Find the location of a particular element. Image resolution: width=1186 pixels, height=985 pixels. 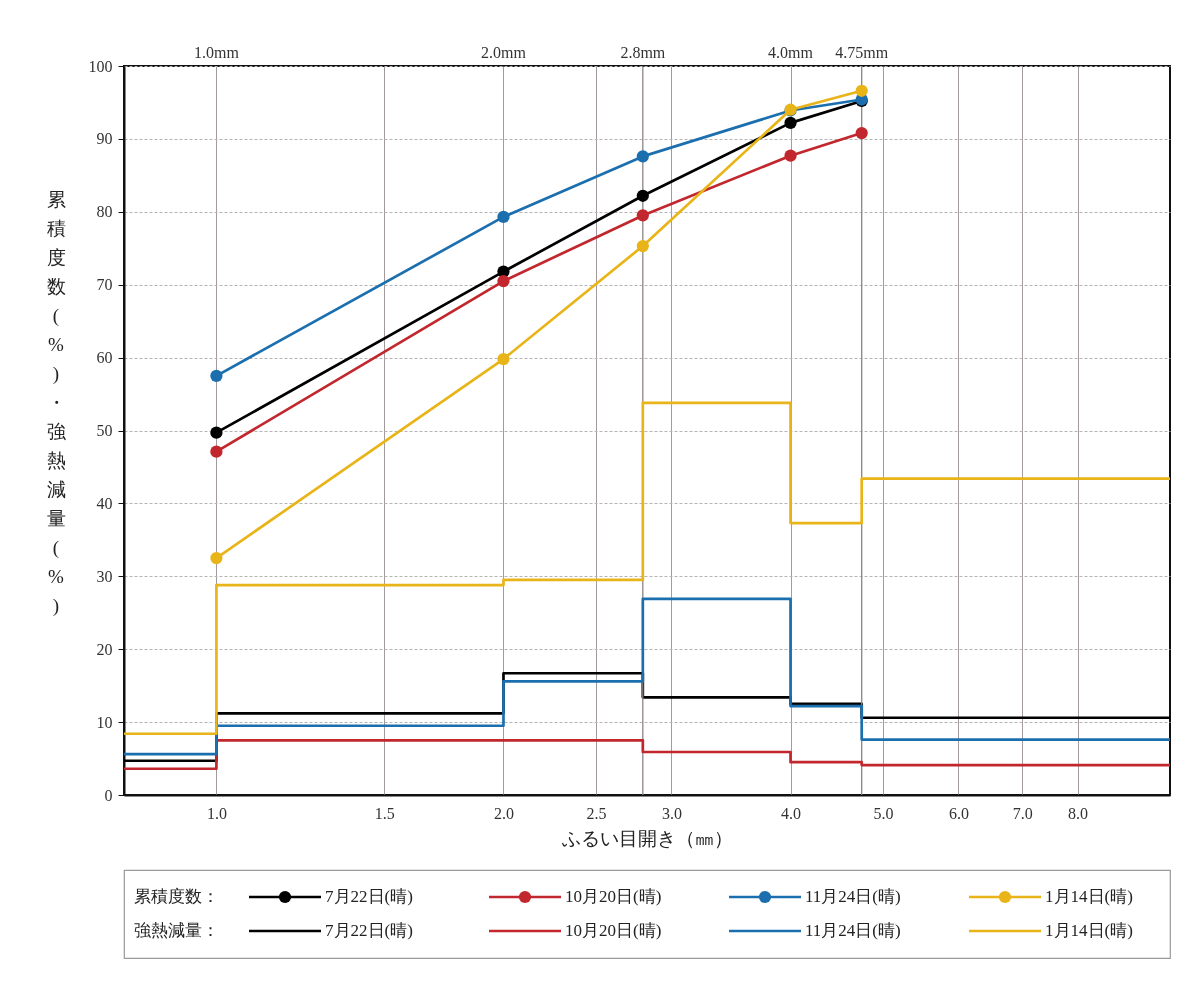

y-tick-label: 0 is located at coordinates (108, 795).